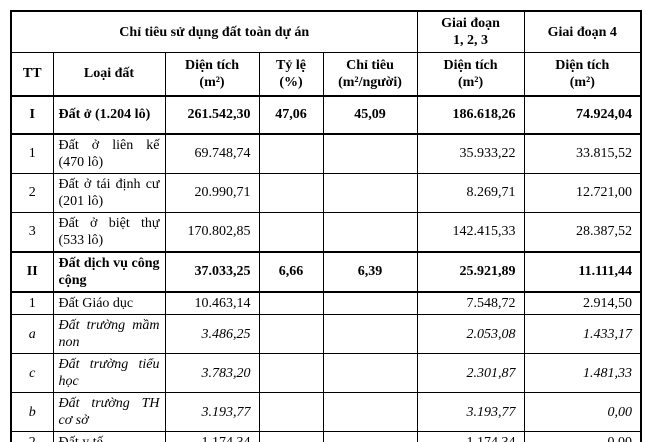  Describe the element at coordinates (32, 114) in the screenshot. I see `cell-tt: I` at that location.